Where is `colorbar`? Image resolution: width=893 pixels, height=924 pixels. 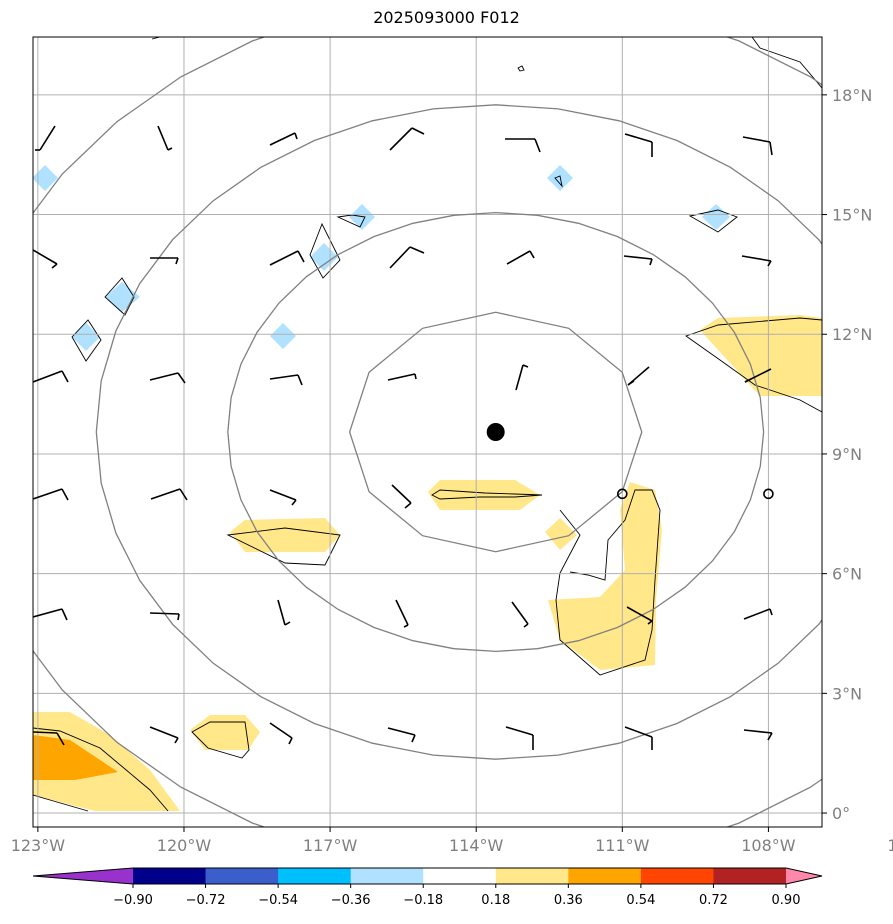
colorbar is located at coordinates (427, 876).